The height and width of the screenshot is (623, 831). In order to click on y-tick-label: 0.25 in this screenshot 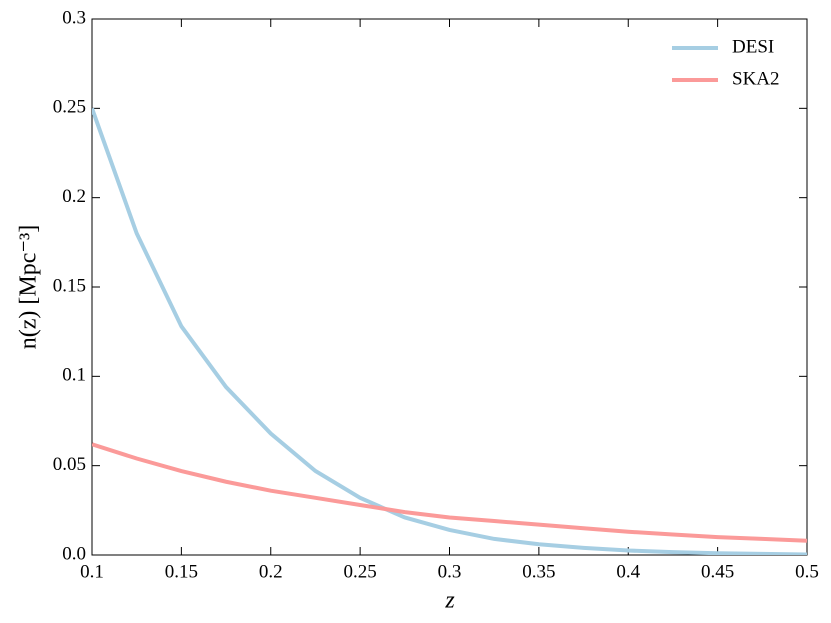, I will do `click(69, 107)`.